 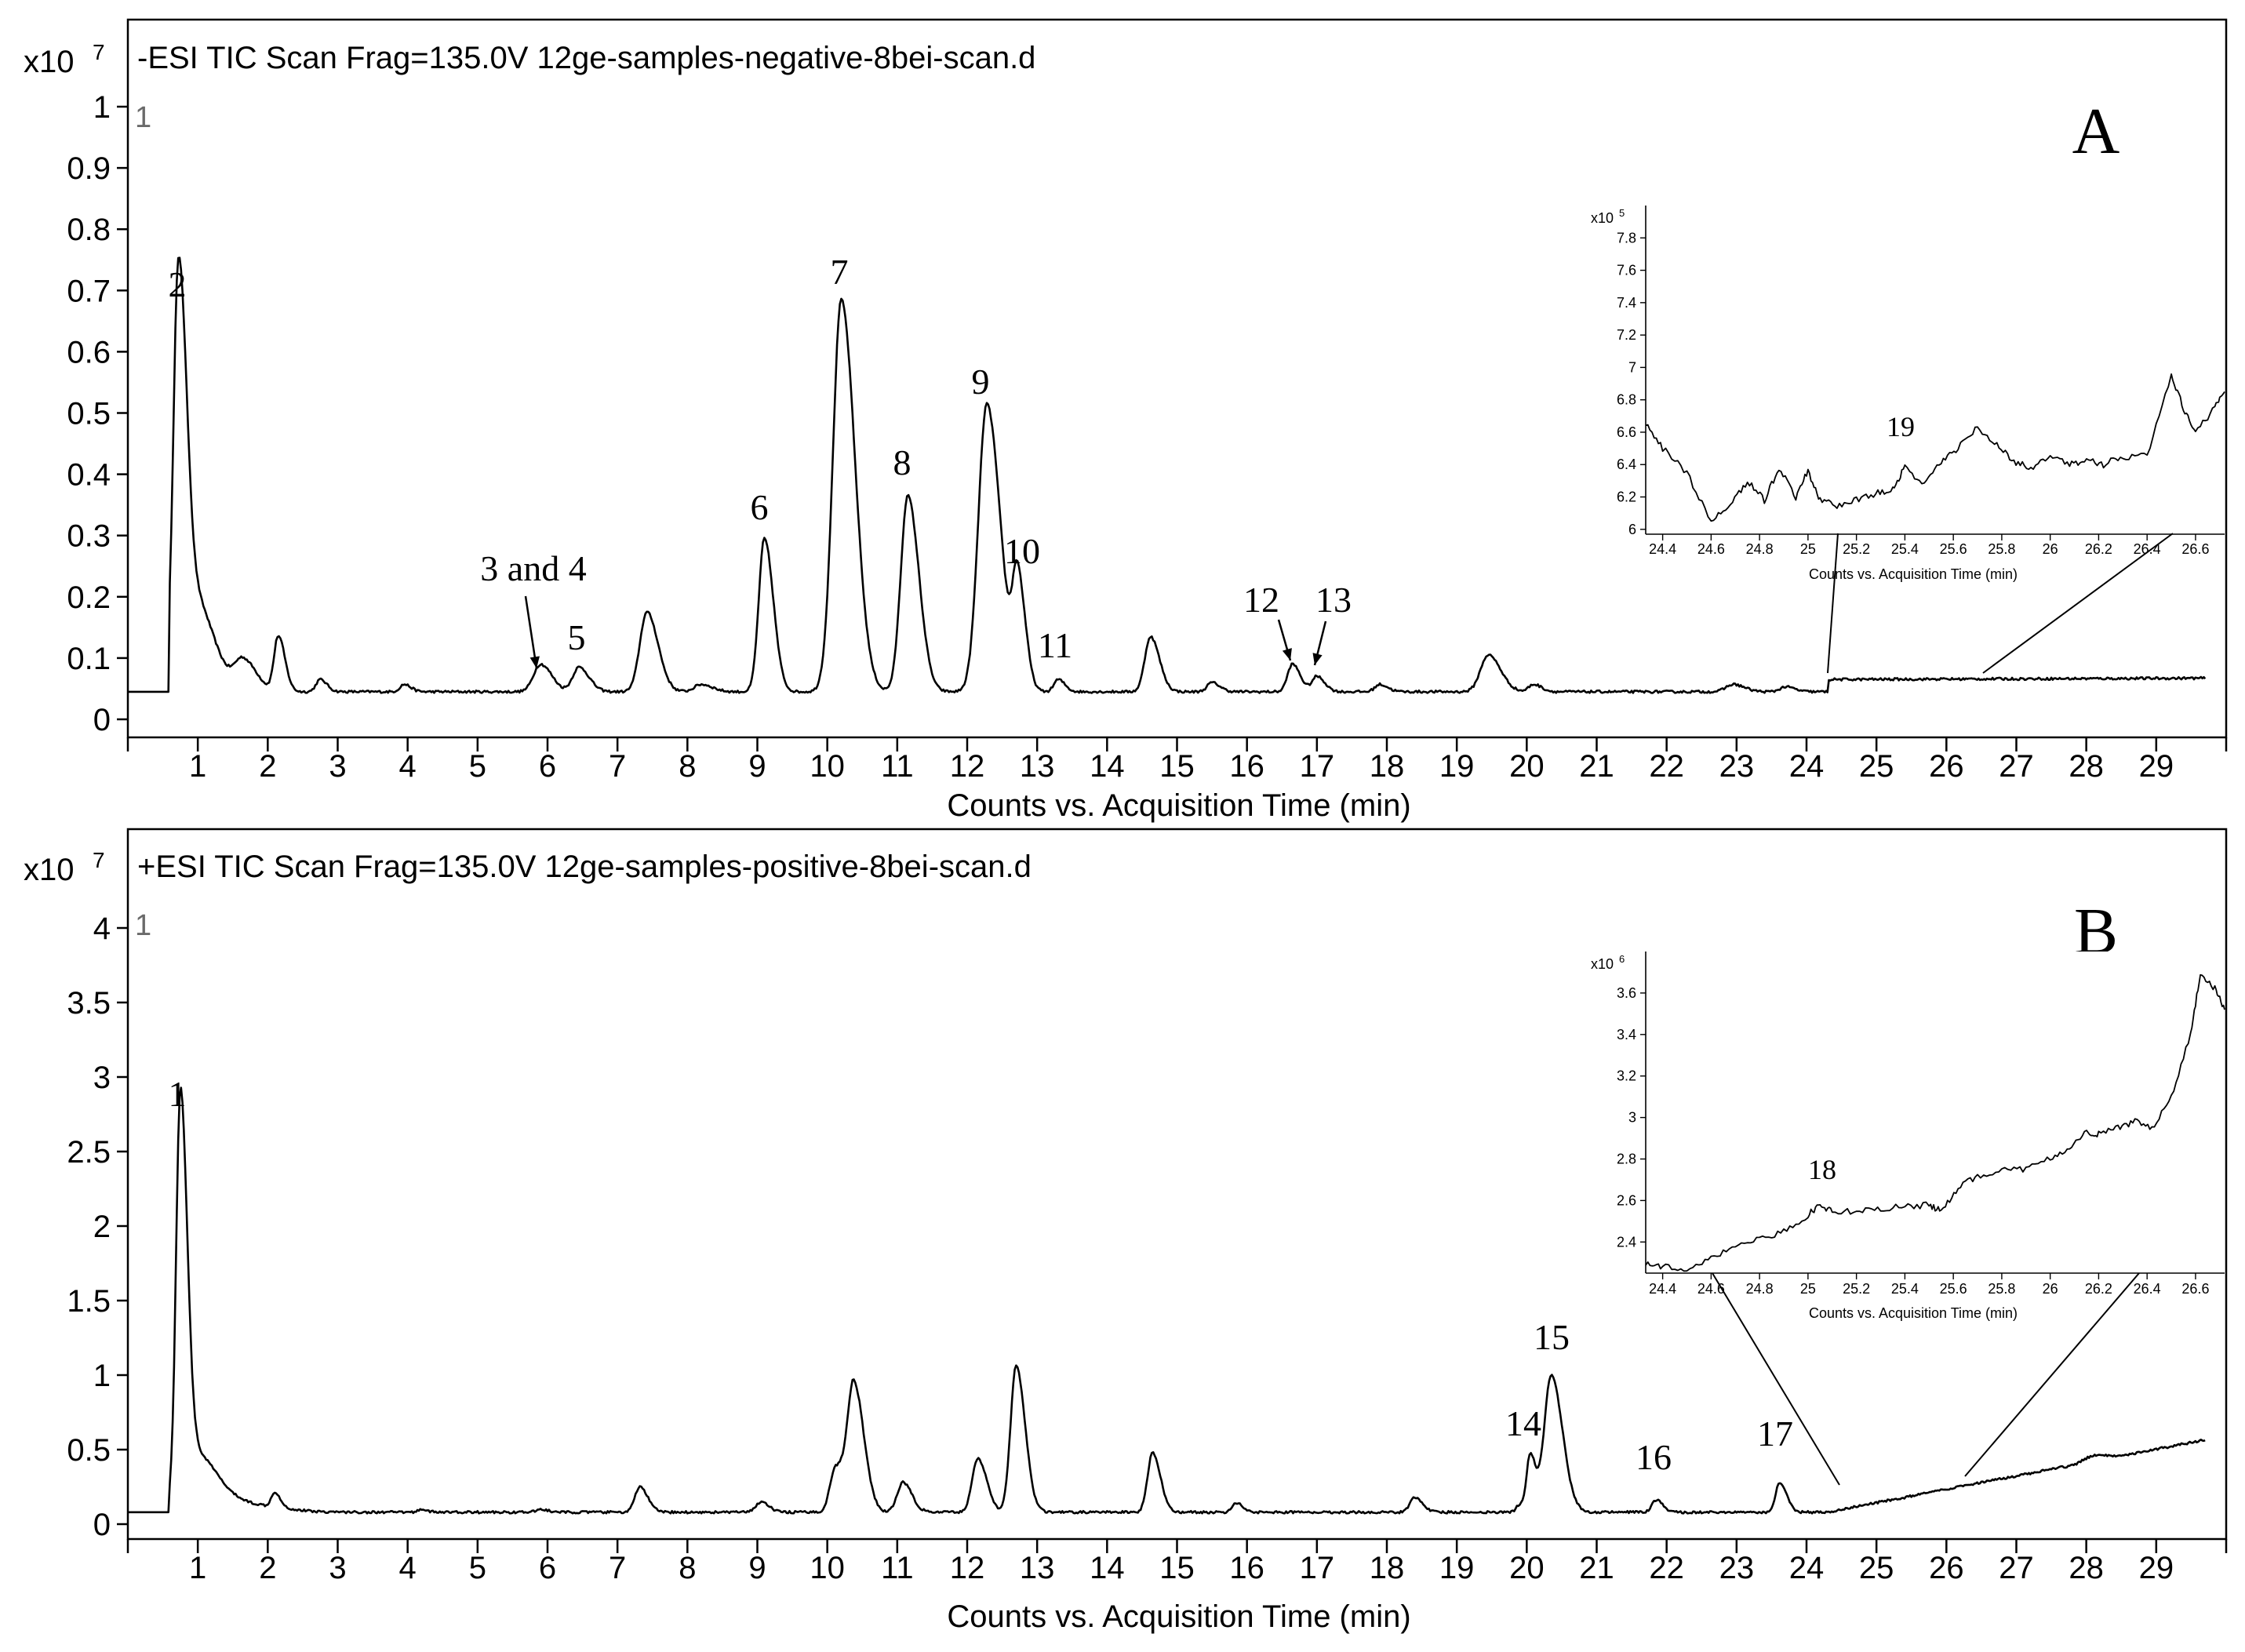 What do you see at coordinates (1523, 1423) in the screenshot?
I see `peak-label: 14` at bounding box center [1523, 1423].